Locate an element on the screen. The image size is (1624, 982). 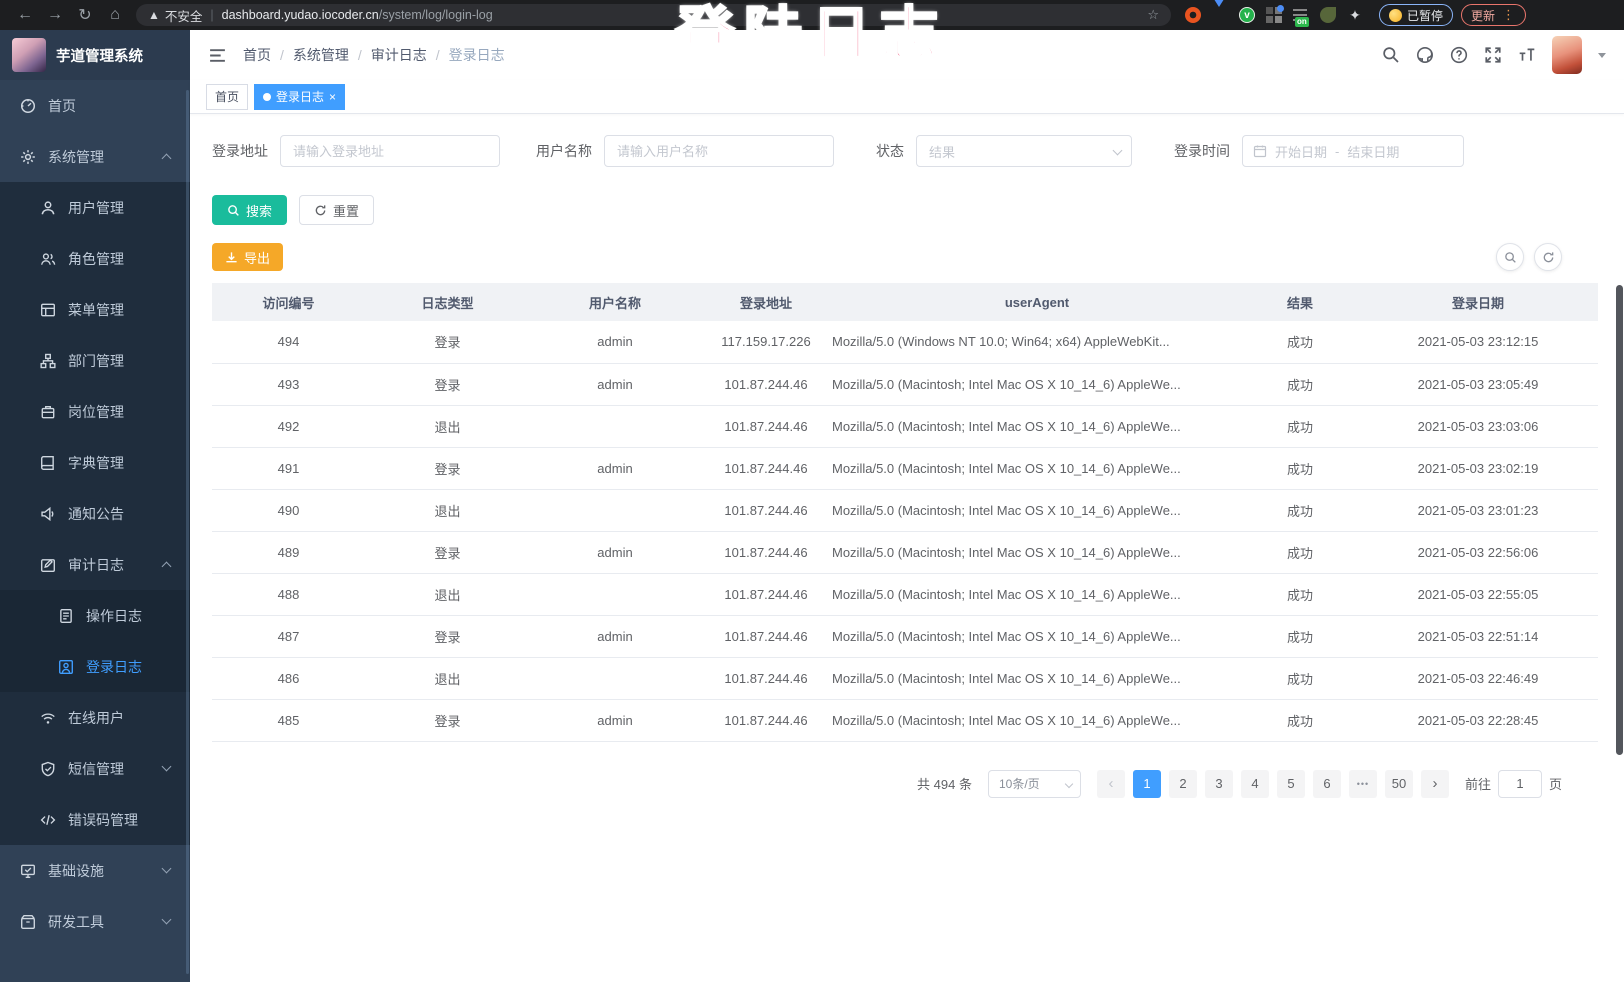
browser-menu-dots-icon: ⋮ is located at coordinates (1509, 14).